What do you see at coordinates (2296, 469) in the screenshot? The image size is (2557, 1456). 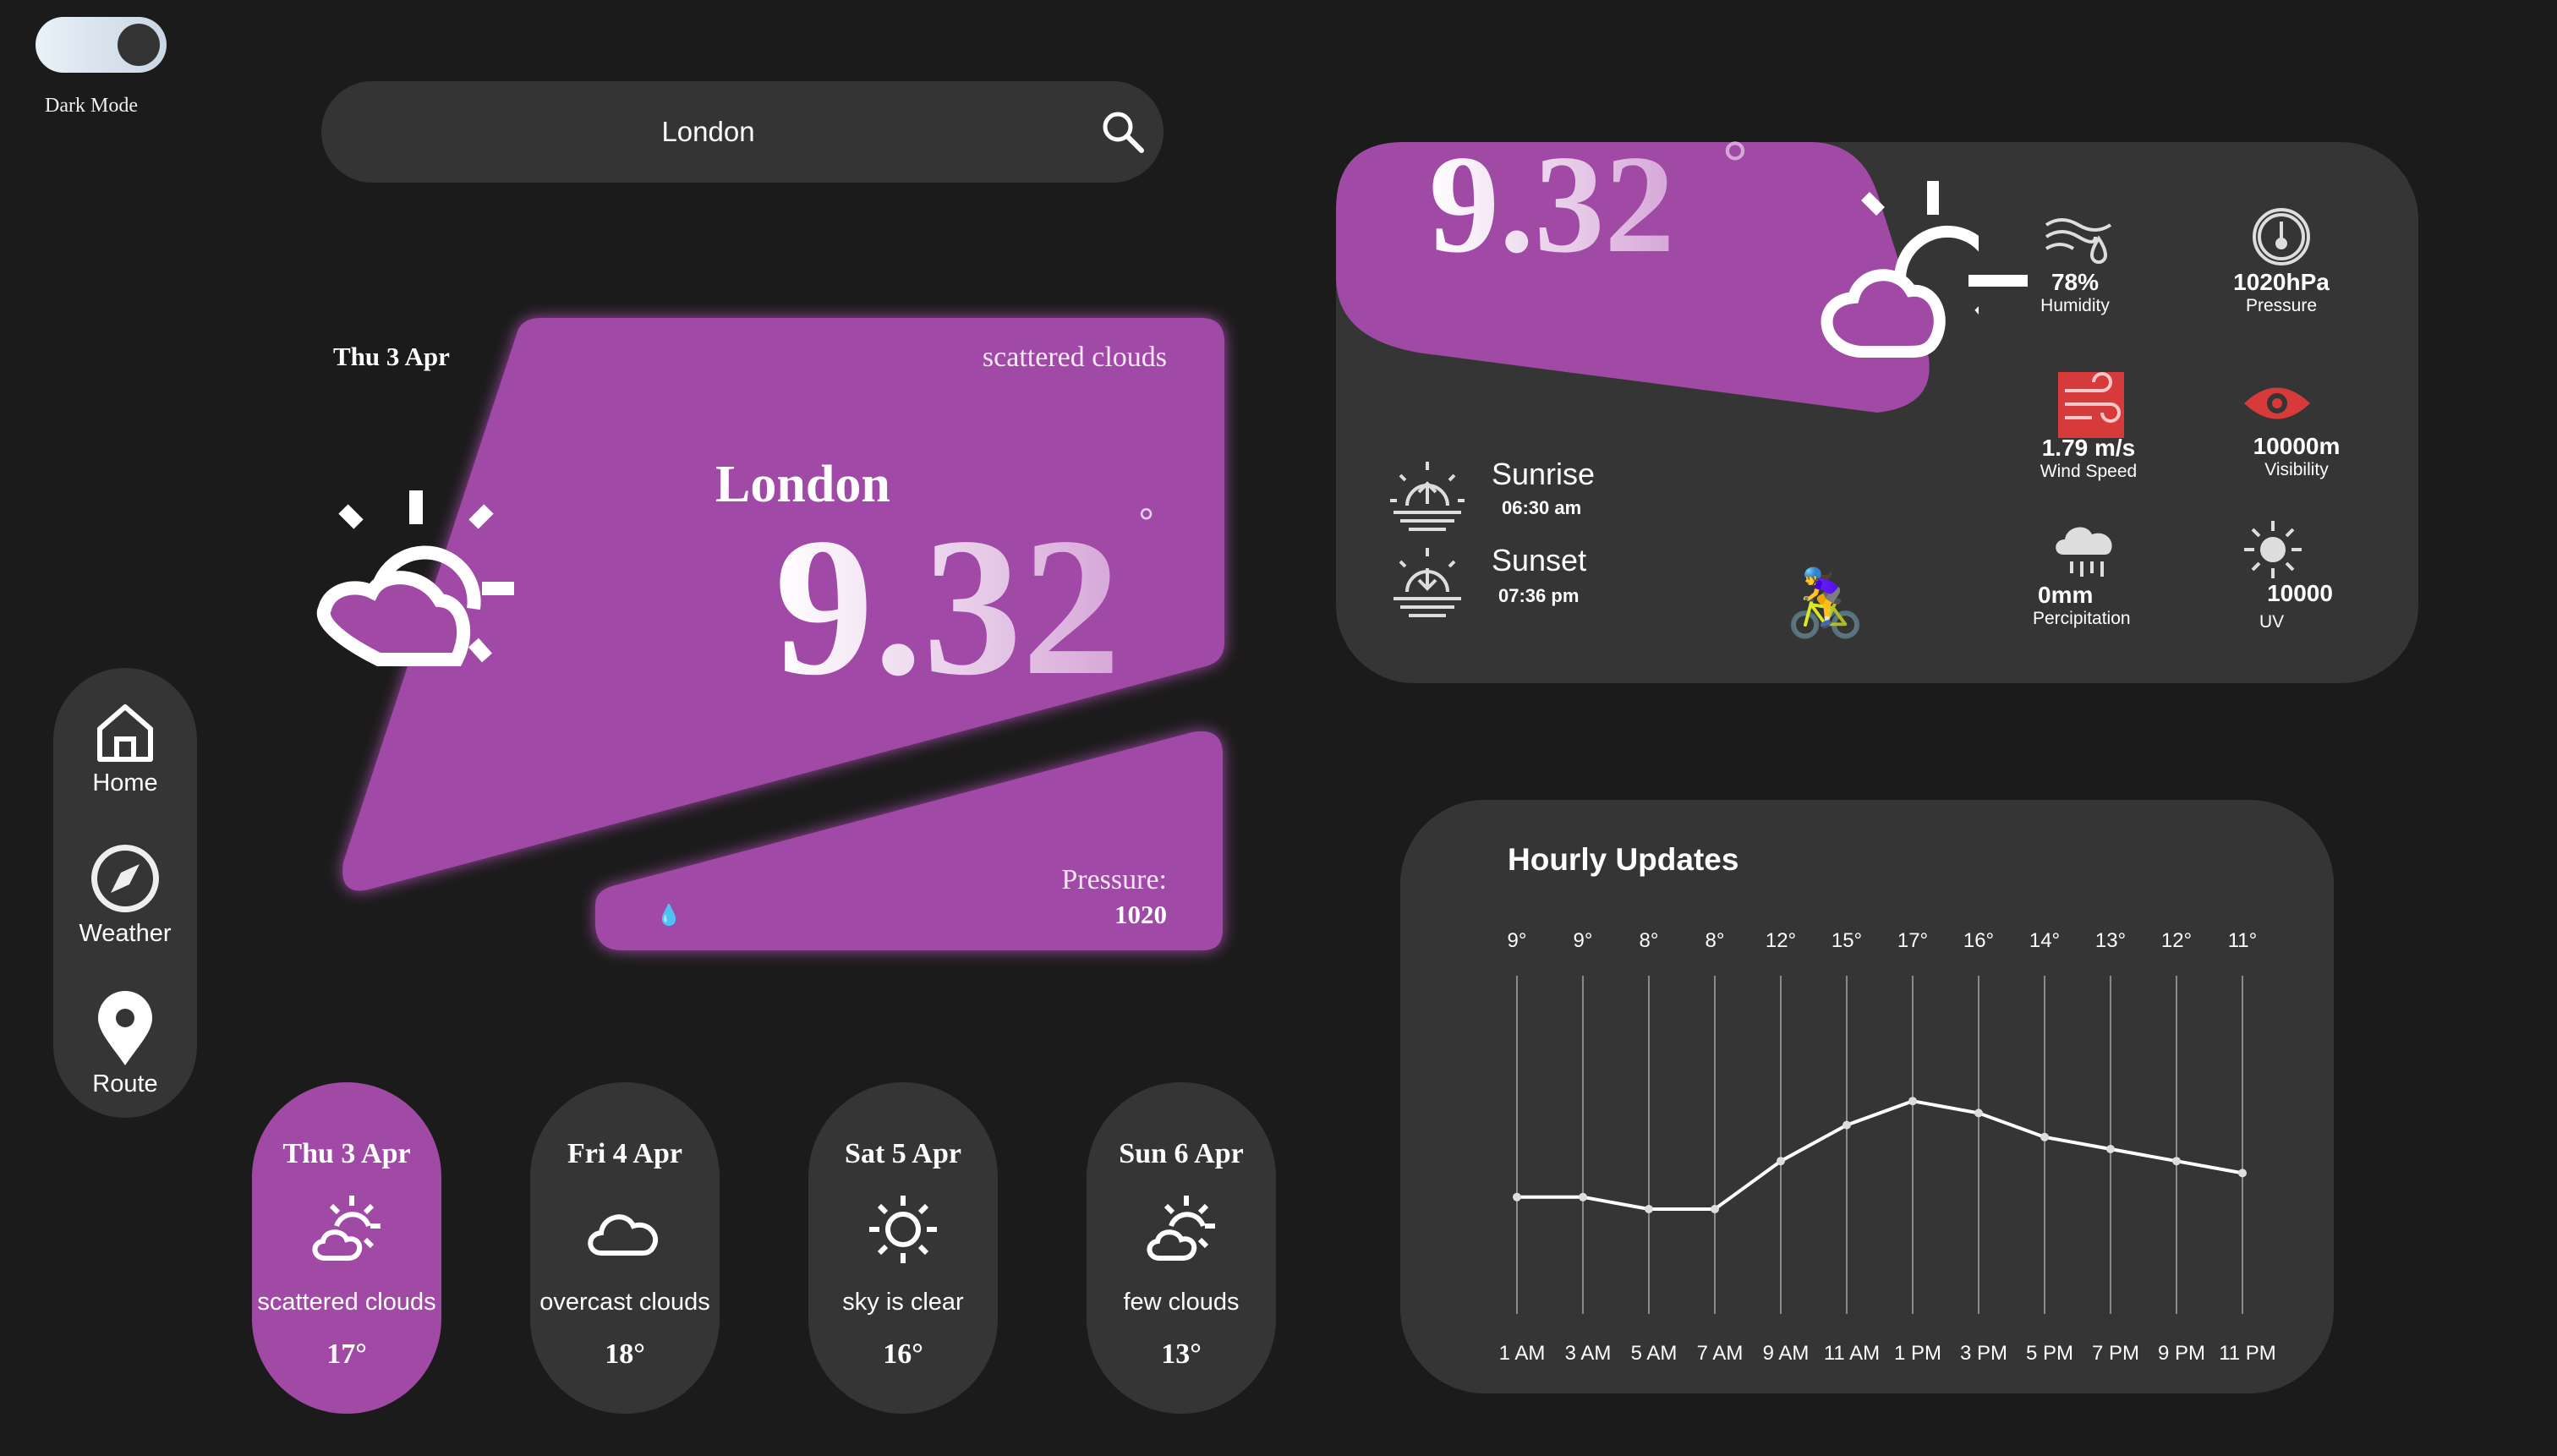 I see `visibility-label: Visibility` at bounding box center [2296, 469].